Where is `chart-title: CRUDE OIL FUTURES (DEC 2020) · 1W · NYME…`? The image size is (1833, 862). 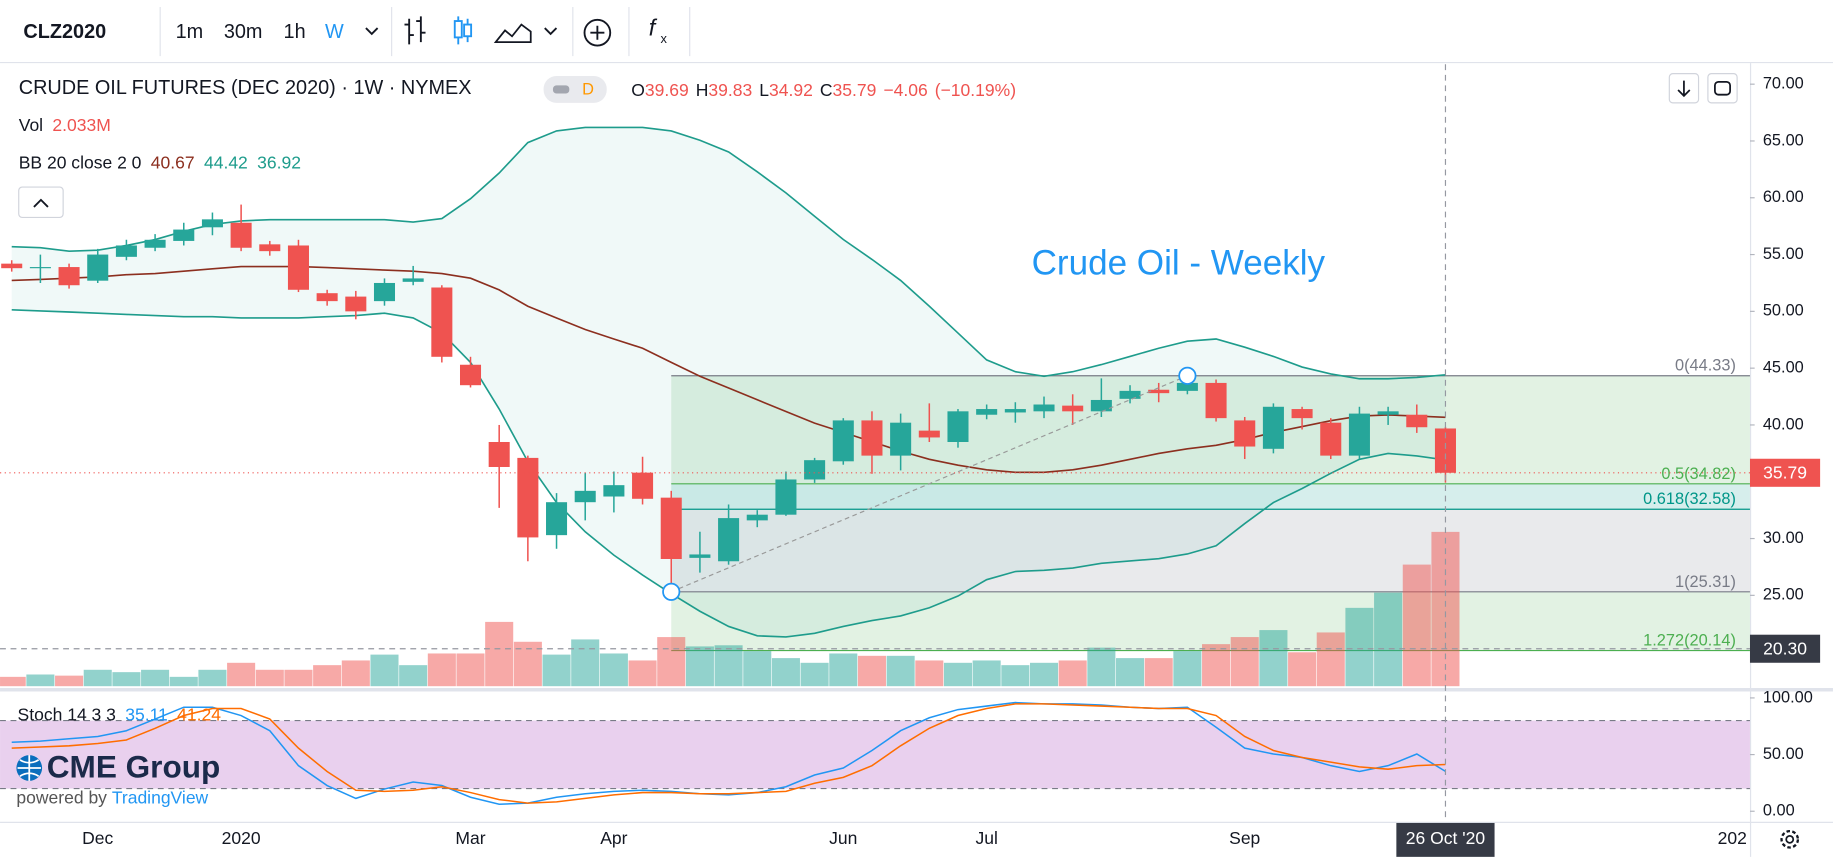
chart-title: CRUDE OIL FUTURES (DEC 2020) · 1W · NYME… is located at coordinates (245, 88).